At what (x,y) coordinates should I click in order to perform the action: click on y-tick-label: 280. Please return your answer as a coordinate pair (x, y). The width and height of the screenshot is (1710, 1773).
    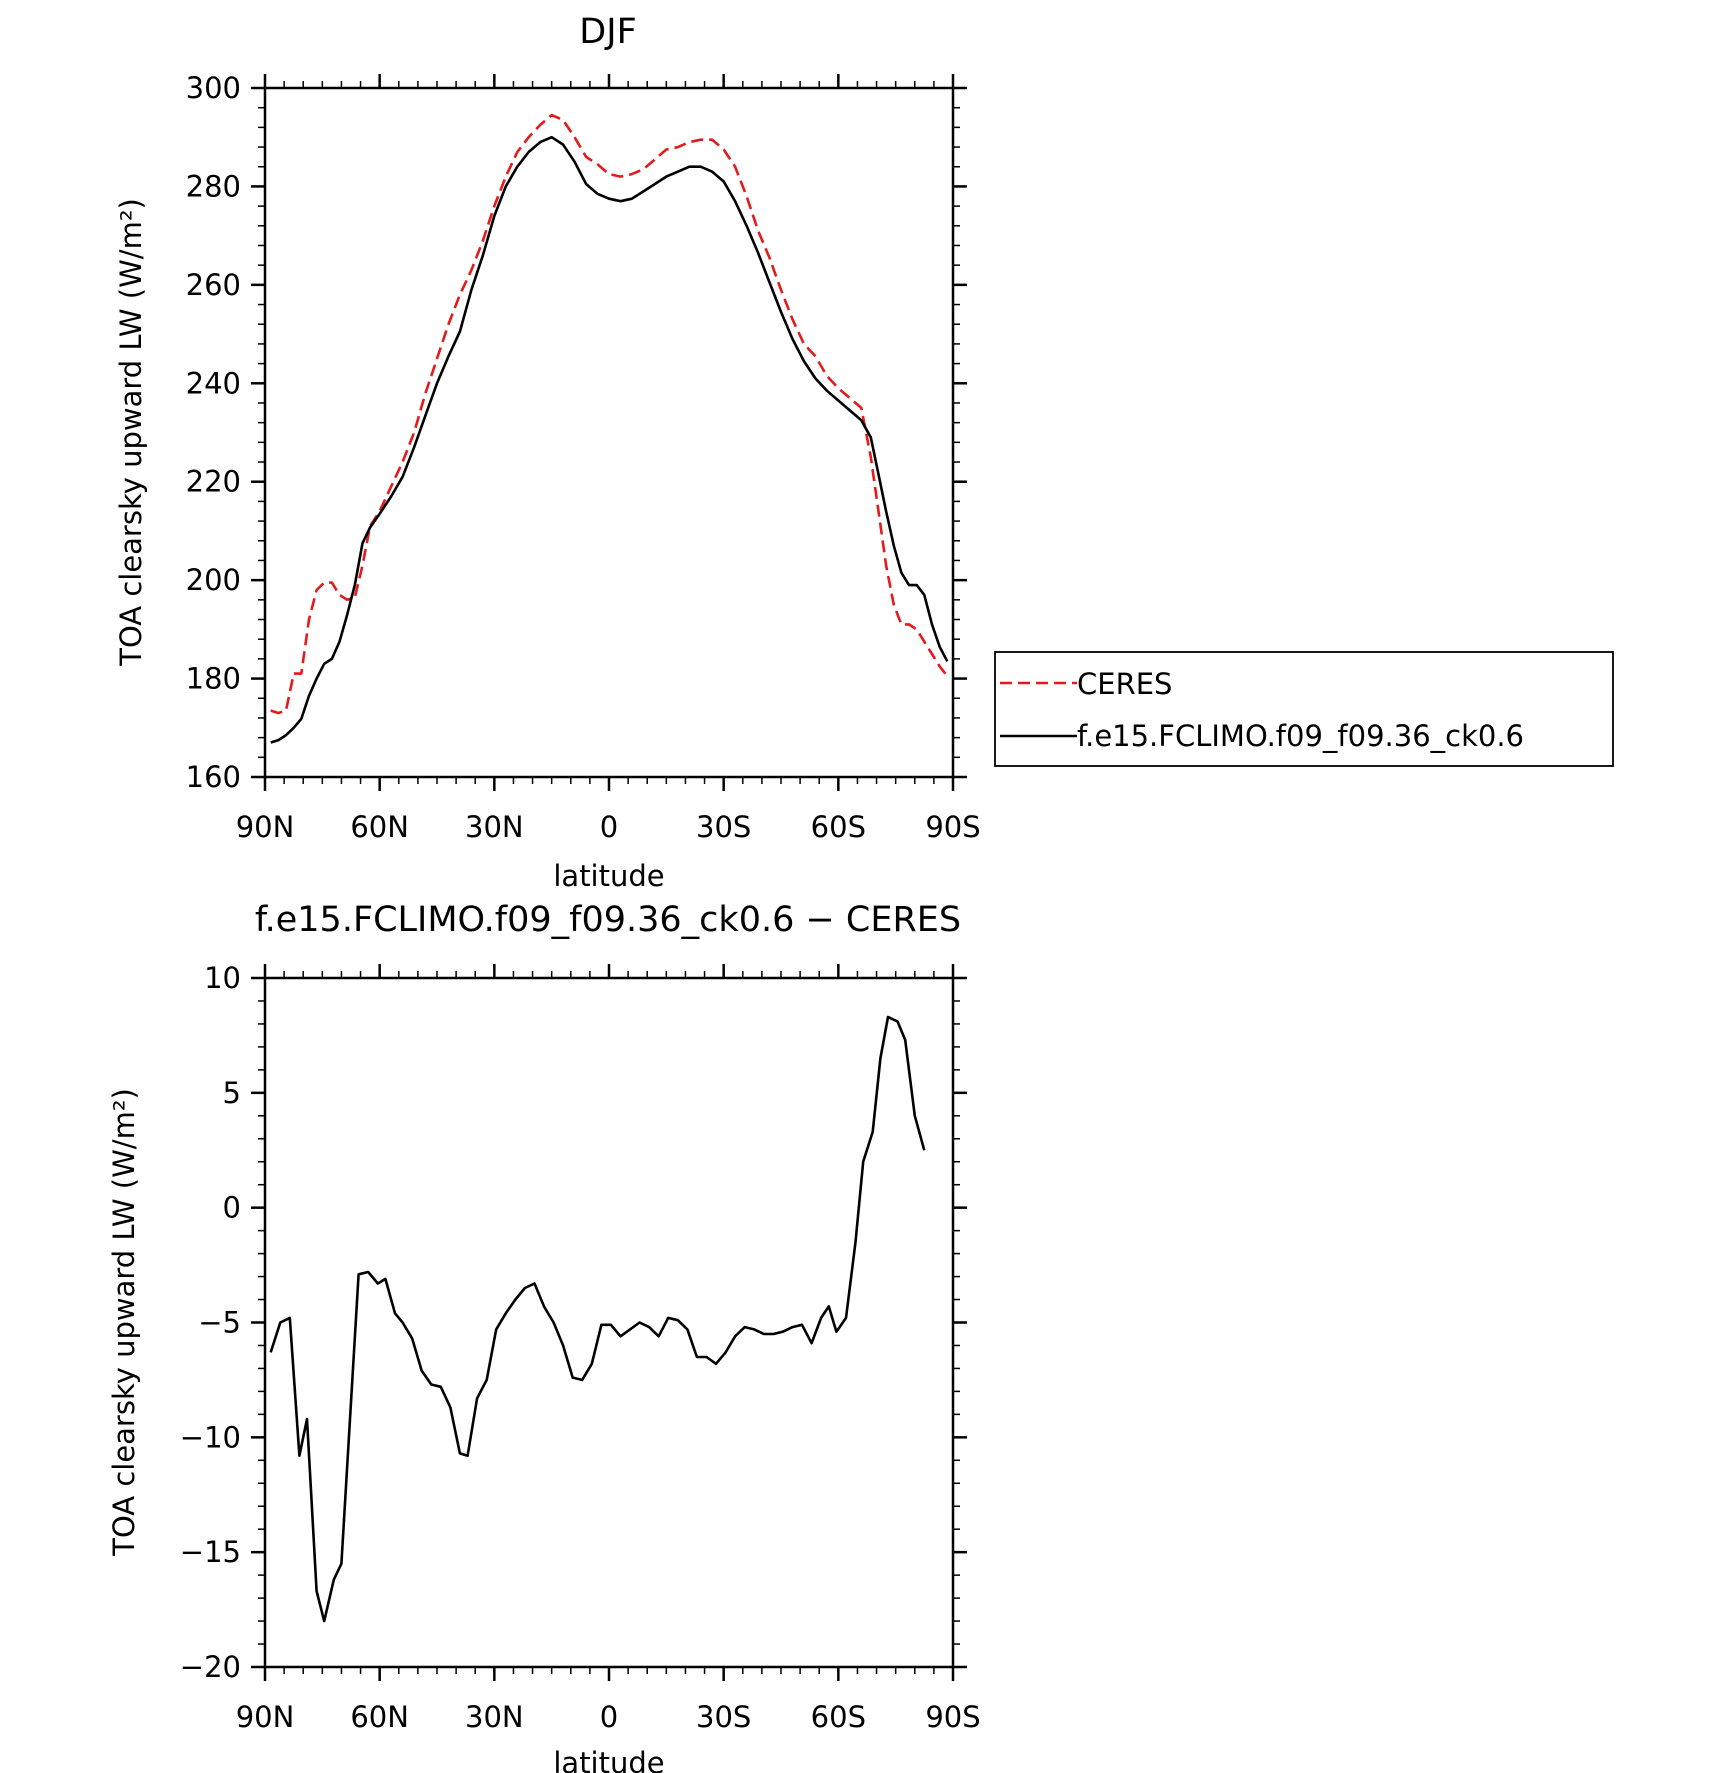
    Looking at the image, I should click on (213, 186).